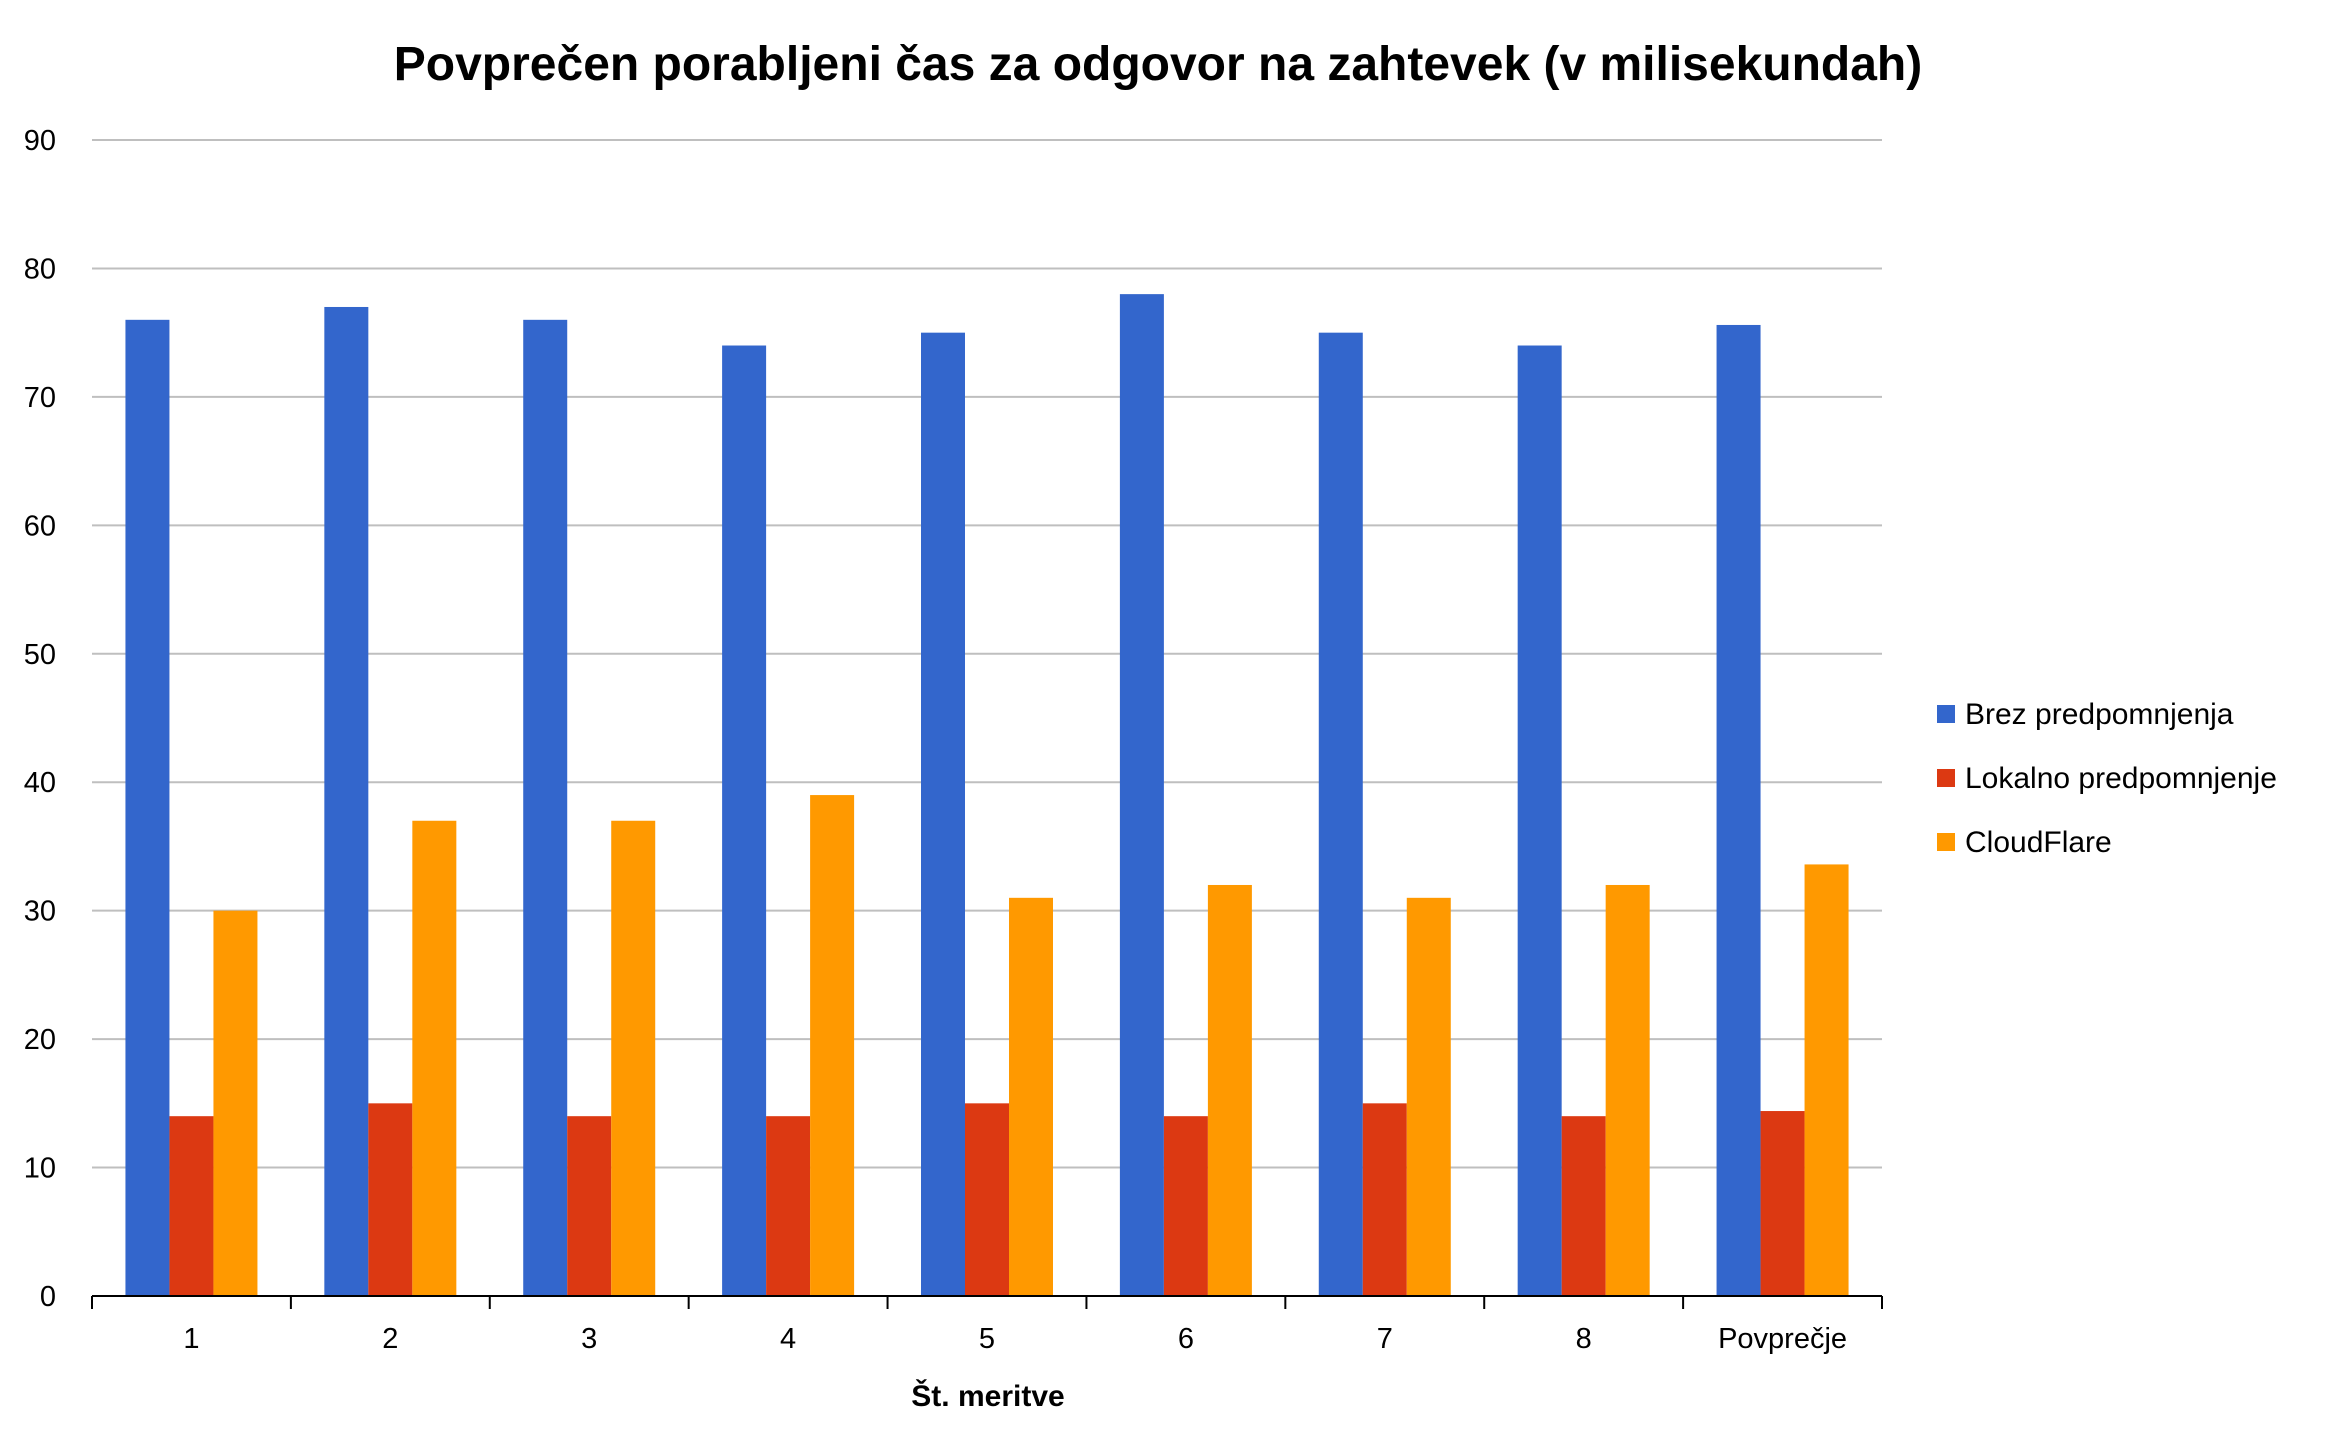 The image size is (2335, 1452). Describe the element at coordinates (1782, 1339) in the screenshot. I see `x-tick-label: Povprečje` at that location.